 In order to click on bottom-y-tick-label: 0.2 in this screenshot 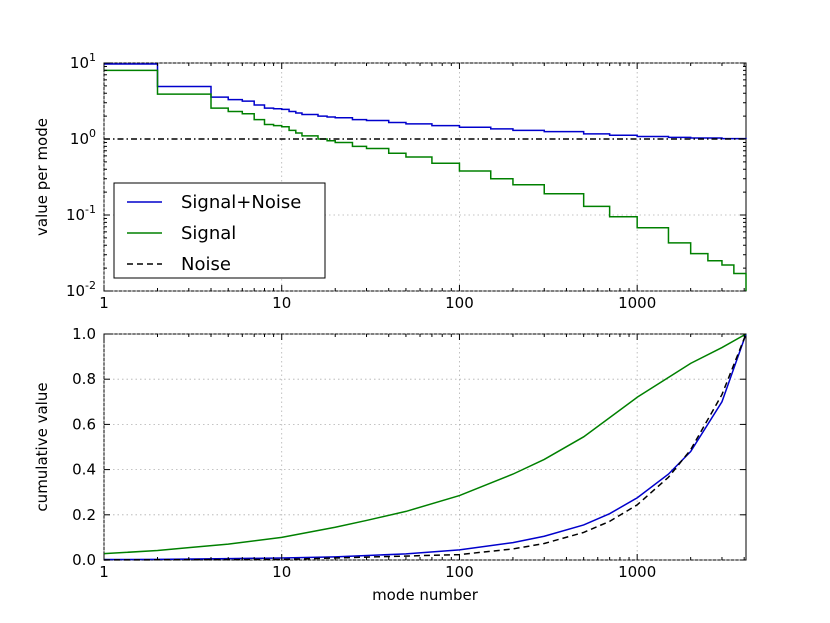, I will do `click(84, 515)`.